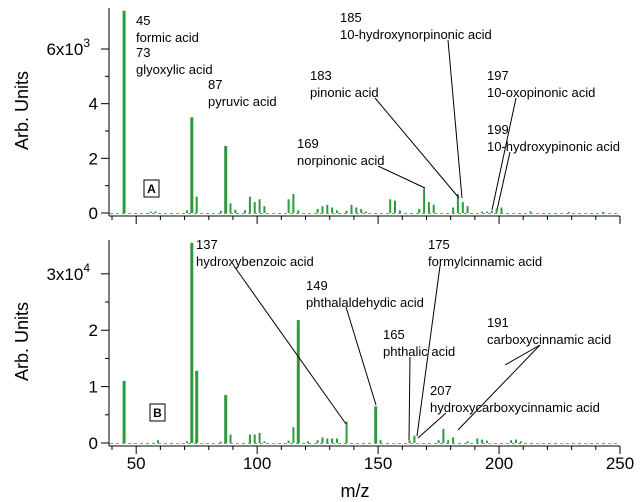  What do you see at coordinates (93, 213) in the screenshot?
I see `y-tick-label: 0` at bounding box center [93, 213].